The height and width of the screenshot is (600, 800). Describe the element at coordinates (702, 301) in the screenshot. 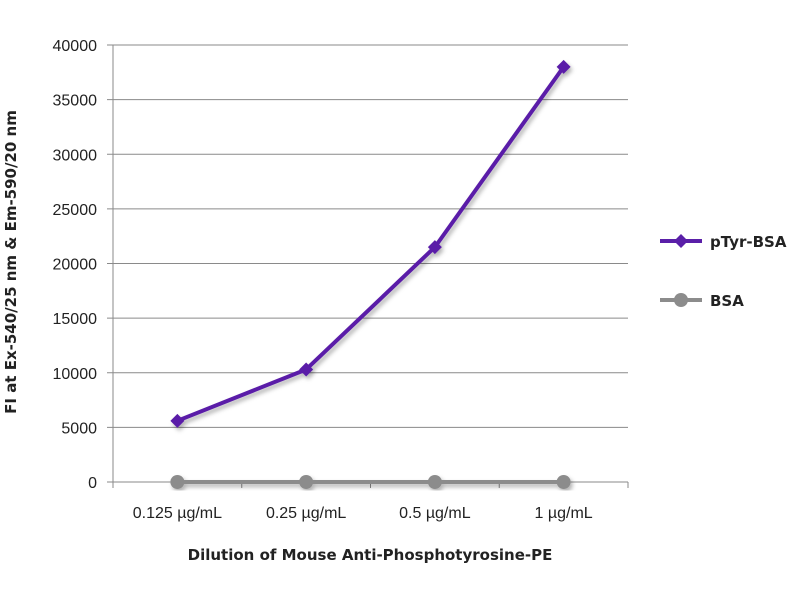

I see `legend-entry: BSA` at that location.